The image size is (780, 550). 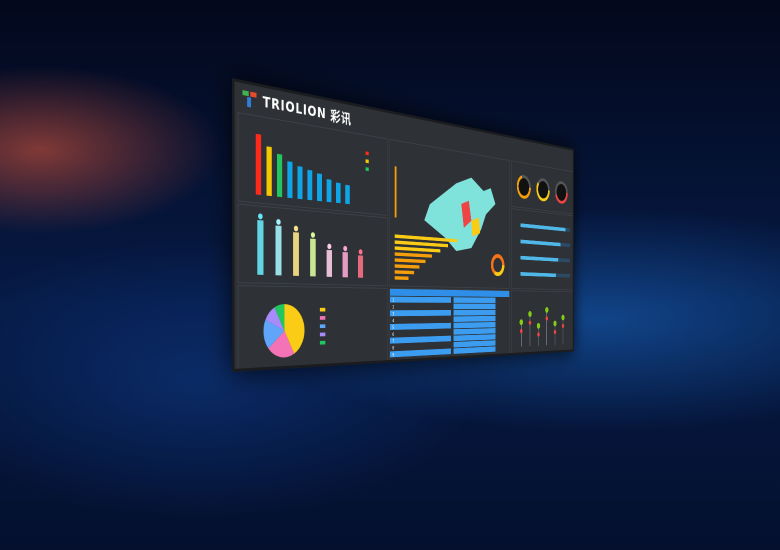 I want to click on legend-gradient, so click(x=395, y=192).